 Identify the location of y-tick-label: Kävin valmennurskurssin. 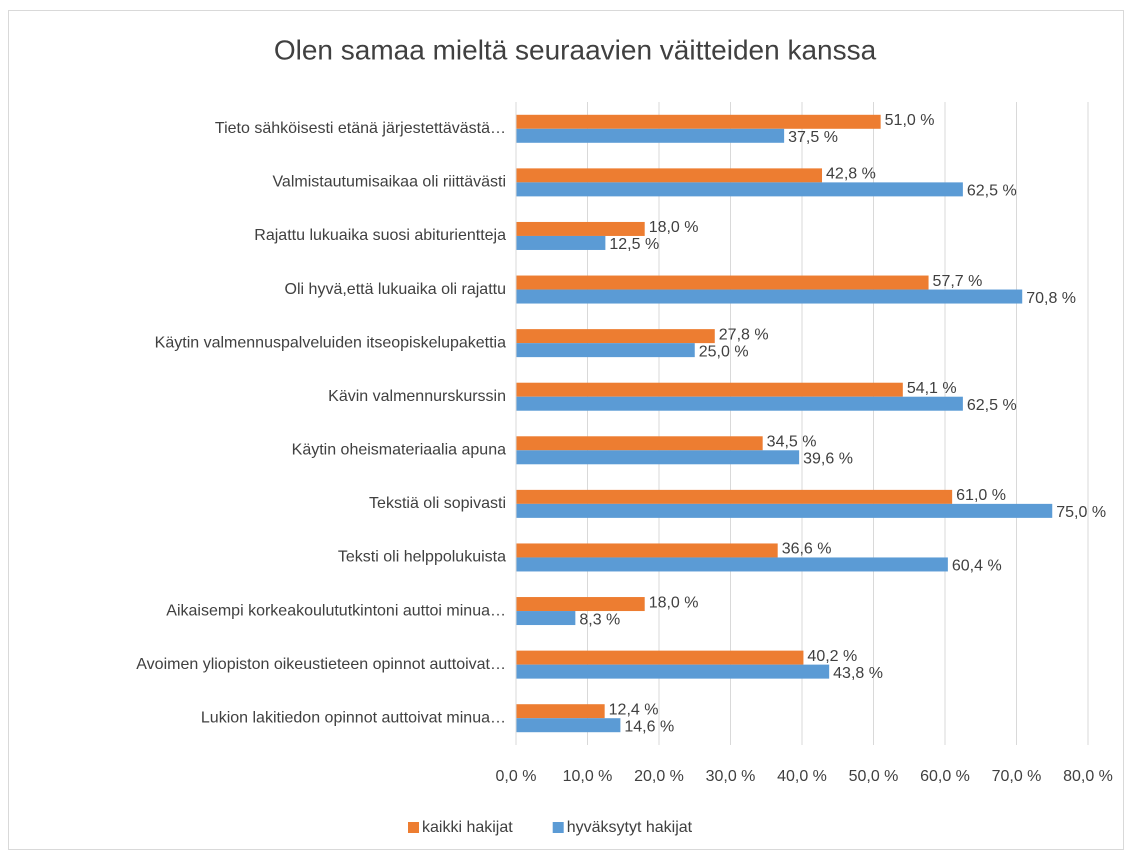
(417, 396).